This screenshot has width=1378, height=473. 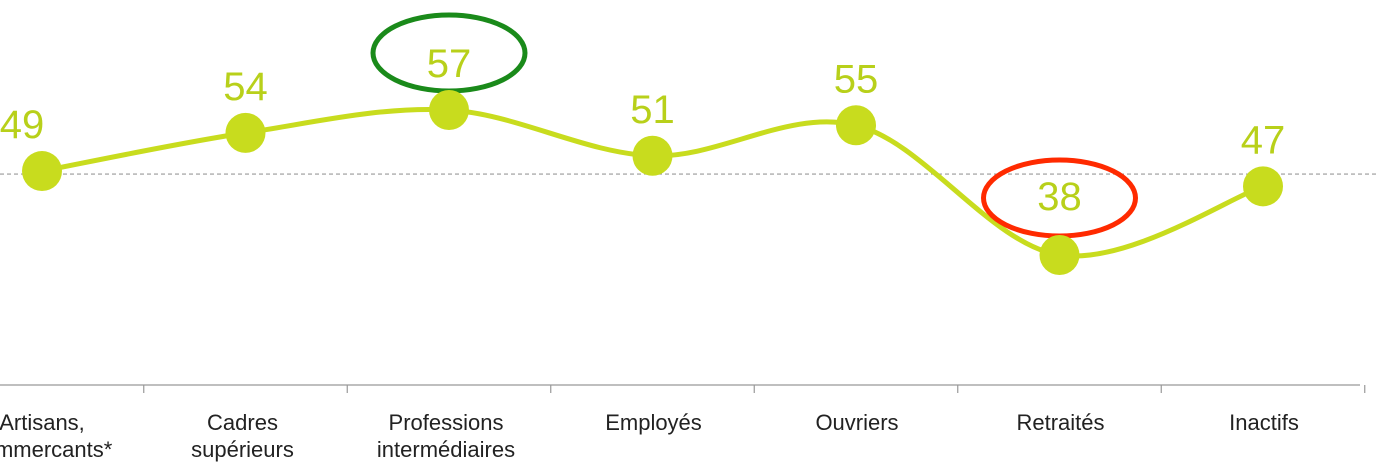 What do you see at coordinates (22, 125) in the screenshot?
I see `data-label: 49` at bounding box center [22, 125].